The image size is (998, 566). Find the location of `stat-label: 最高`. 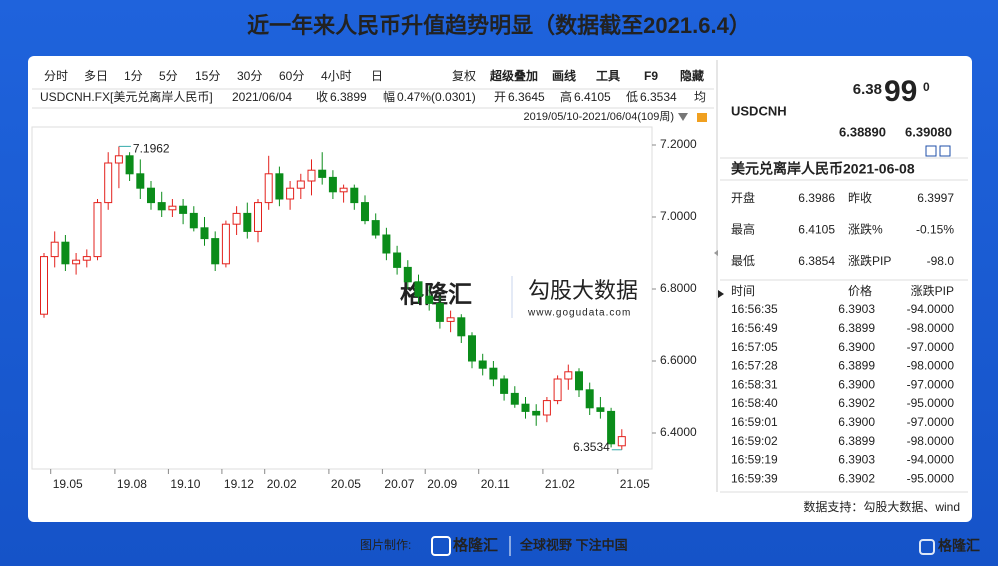

stat-label: 最高 is located at coordinates (743, 229).